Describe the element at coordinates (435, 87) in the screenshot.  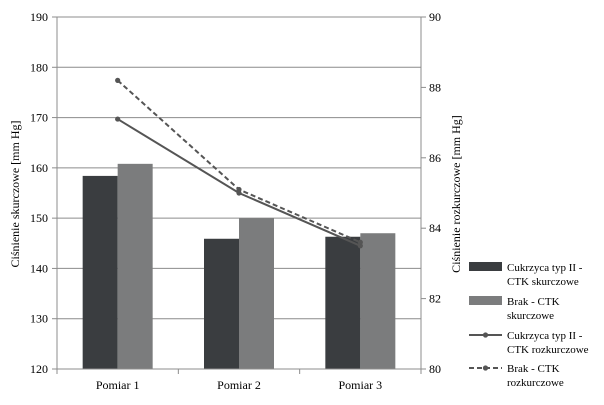
I see `y2-tick-label: 88` at that location.